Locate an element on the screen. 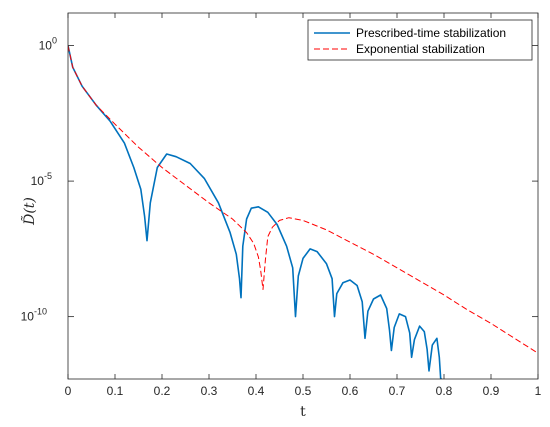 The width and height of the screenshot is (550, 427). y-tick-label: 10⁻⁵ is located at coordinates (41, 179).